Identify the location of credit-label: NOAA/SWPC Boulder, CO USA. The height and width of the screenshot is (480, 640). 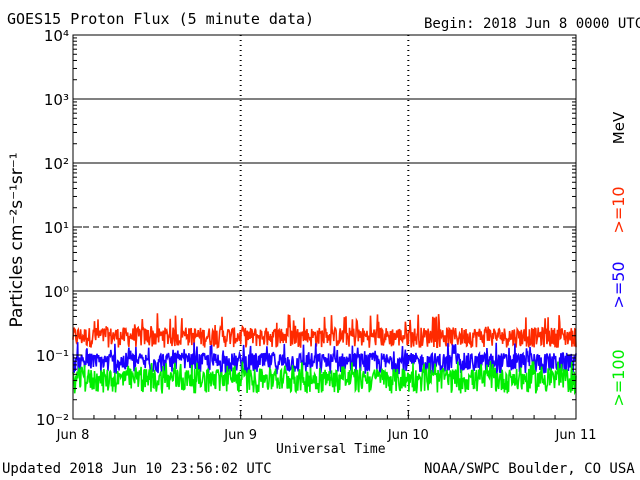
(529, 469).